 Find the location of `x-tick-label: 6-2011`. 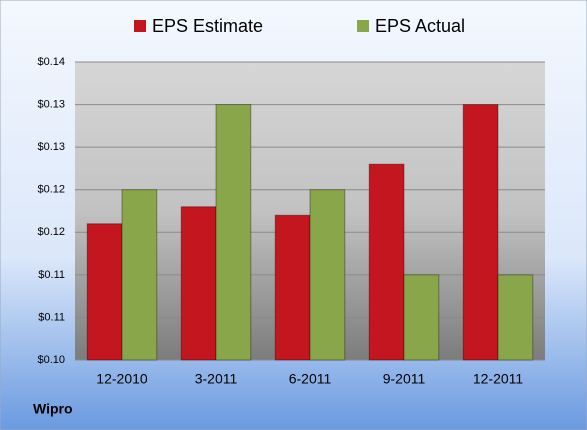

x-tick-label: 6-2011 is located at coordinates (310, 379).